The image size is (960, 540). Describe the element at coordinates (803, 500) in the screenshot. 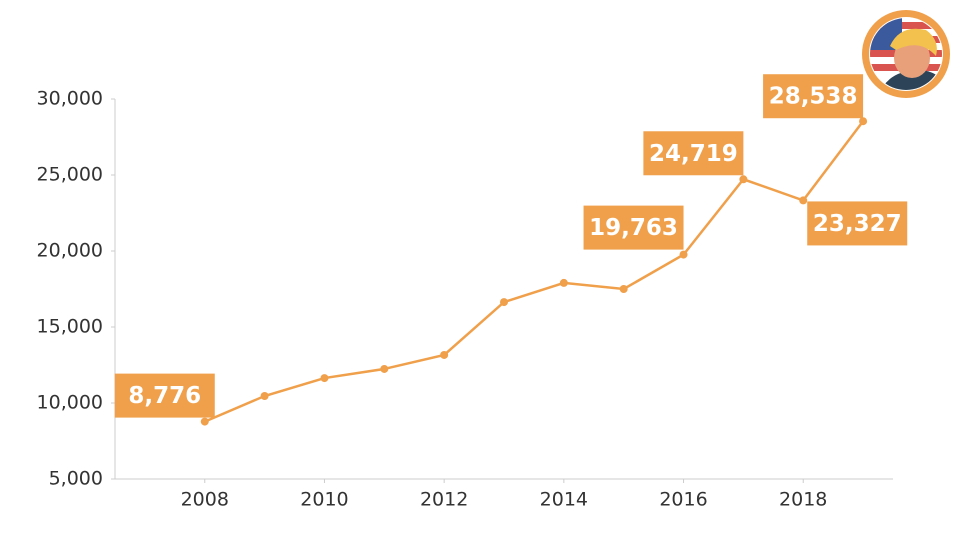

I see `x-tick-label: 2018` at that location.